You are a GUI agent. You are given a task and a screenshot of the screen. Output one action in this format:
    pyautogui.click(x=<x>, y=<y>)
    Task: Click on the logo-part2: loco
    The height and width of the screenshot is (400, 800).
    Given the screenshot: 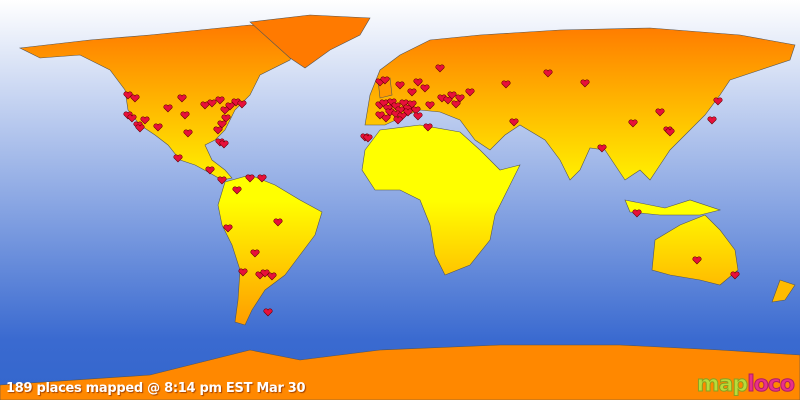 What is the action you would take?
    pyautogui.click(x=771, y=385)
    